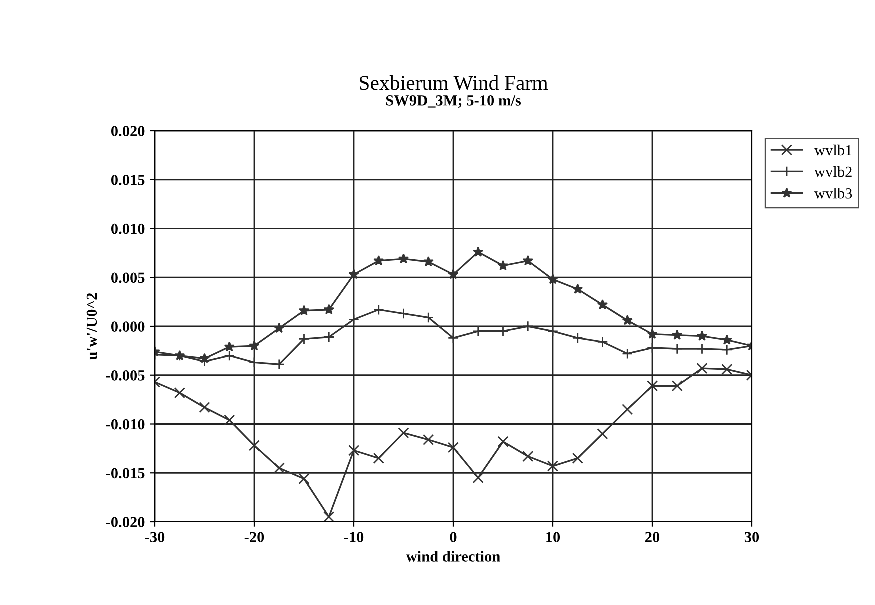 This screenshot has height=605, width=875. I want to click on y-tick-label: -0.010, so click(125, 424).